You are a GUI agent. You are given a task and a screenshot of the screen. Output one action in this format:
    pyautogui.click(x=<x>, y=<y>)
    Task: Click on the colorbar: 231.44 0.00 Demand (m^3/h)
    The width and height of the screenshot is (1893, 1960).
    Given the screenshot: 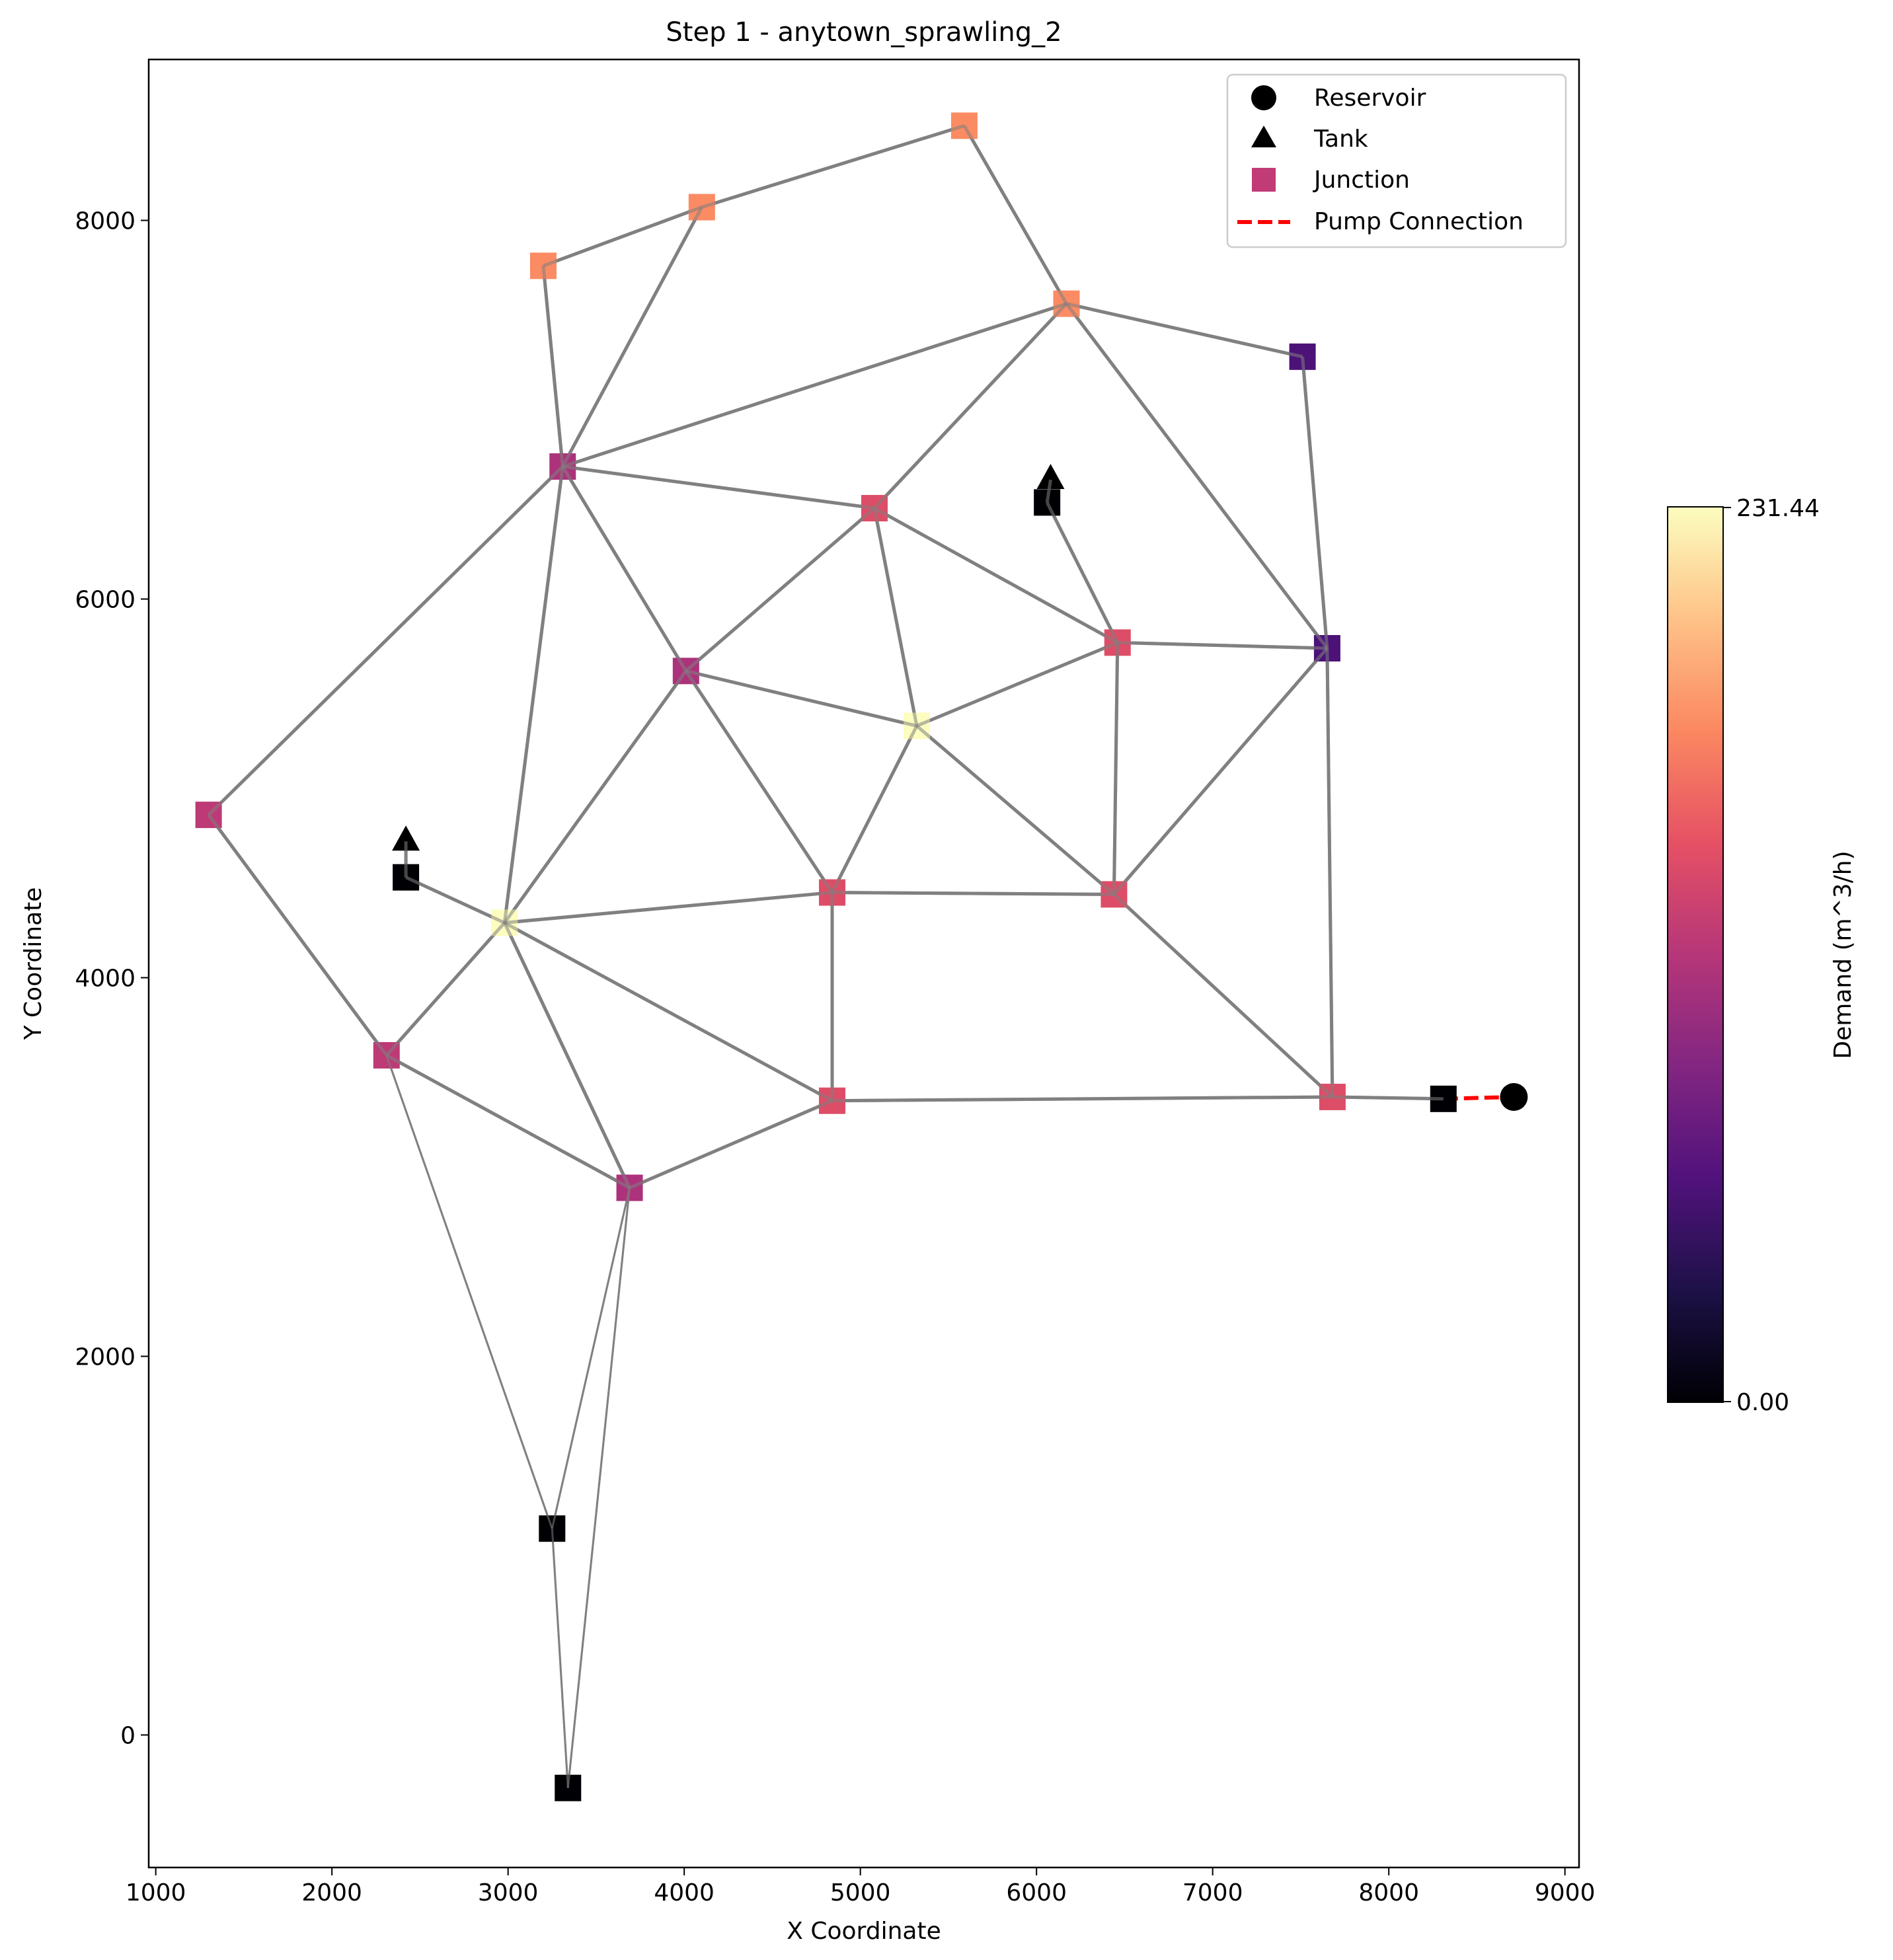 What is the action you would take?
    pyautogui.click(x=1762, y=955)
    